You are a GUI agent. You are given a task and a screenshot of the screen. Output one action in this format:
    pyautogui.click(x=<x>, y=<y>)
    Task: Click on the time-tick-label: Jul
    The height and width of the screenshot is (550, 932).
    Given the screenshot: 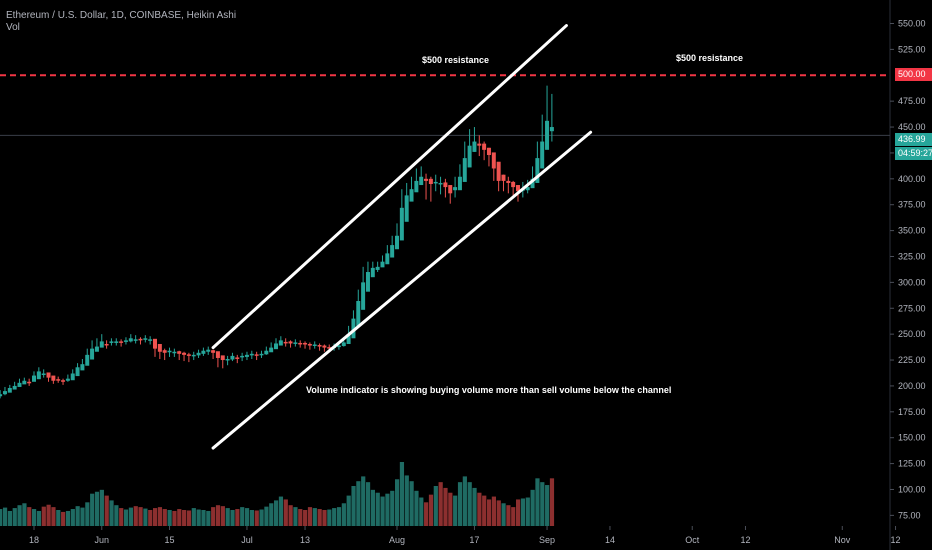 What is the action you would take?
    pyautogui.click(x=247, y=540)
    